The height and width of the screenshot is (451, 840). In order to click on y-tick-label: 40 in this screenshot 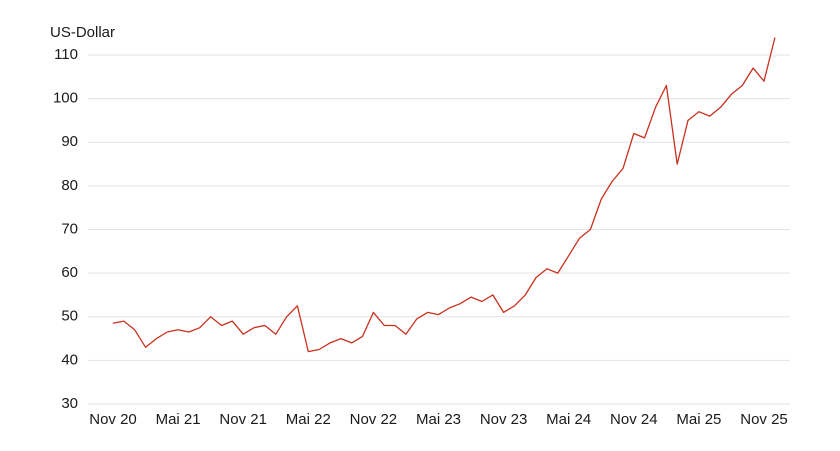, I will do `click(69, 359)`.